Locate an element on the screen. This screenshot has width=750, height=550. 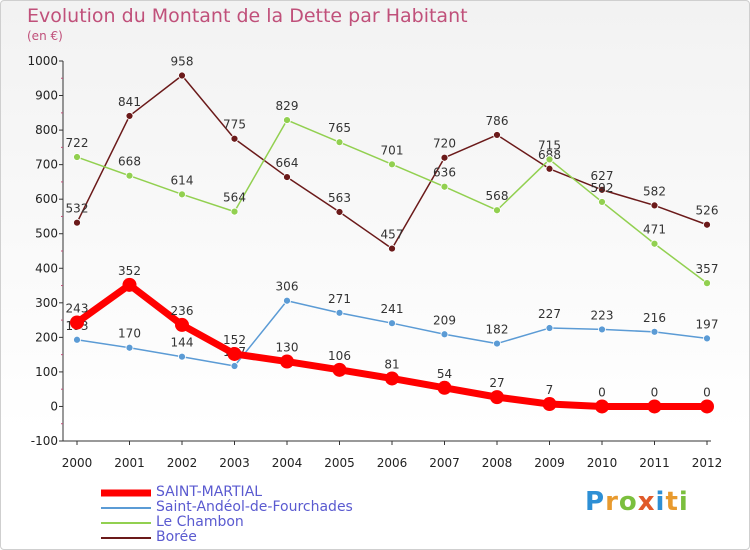
y-tick-label: 700 is located at coordinates (46, 165).